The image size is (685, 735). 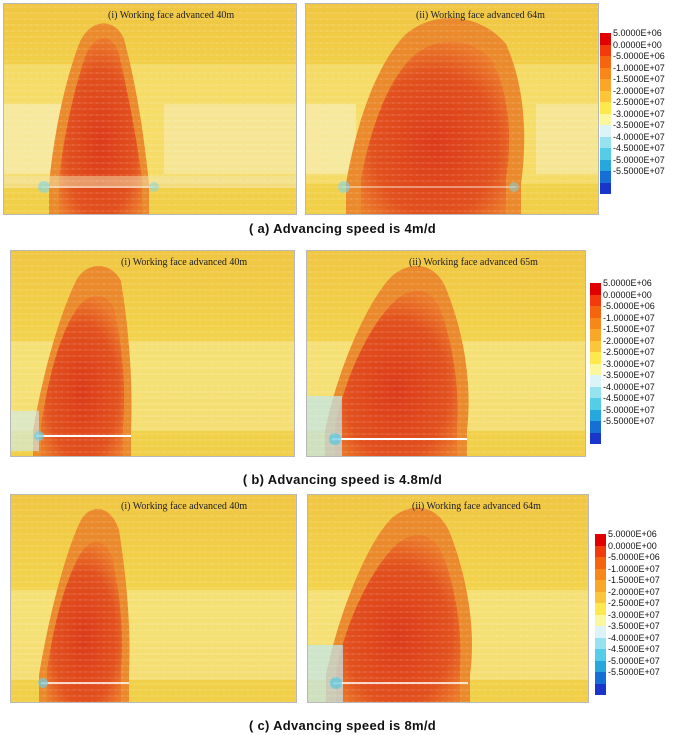 I want to click on caption-a: ( a) Advancing speed is 4m/d, so click(x=342, y=228).